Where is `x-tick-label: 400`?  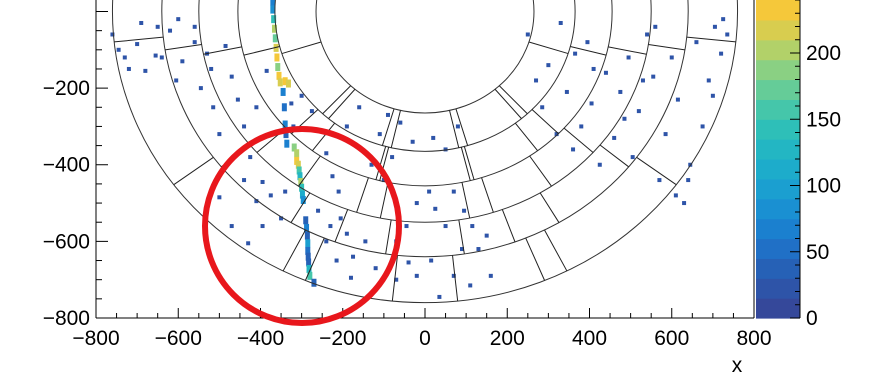 x-tick-label: 400 is located at coordinates (589, 338).